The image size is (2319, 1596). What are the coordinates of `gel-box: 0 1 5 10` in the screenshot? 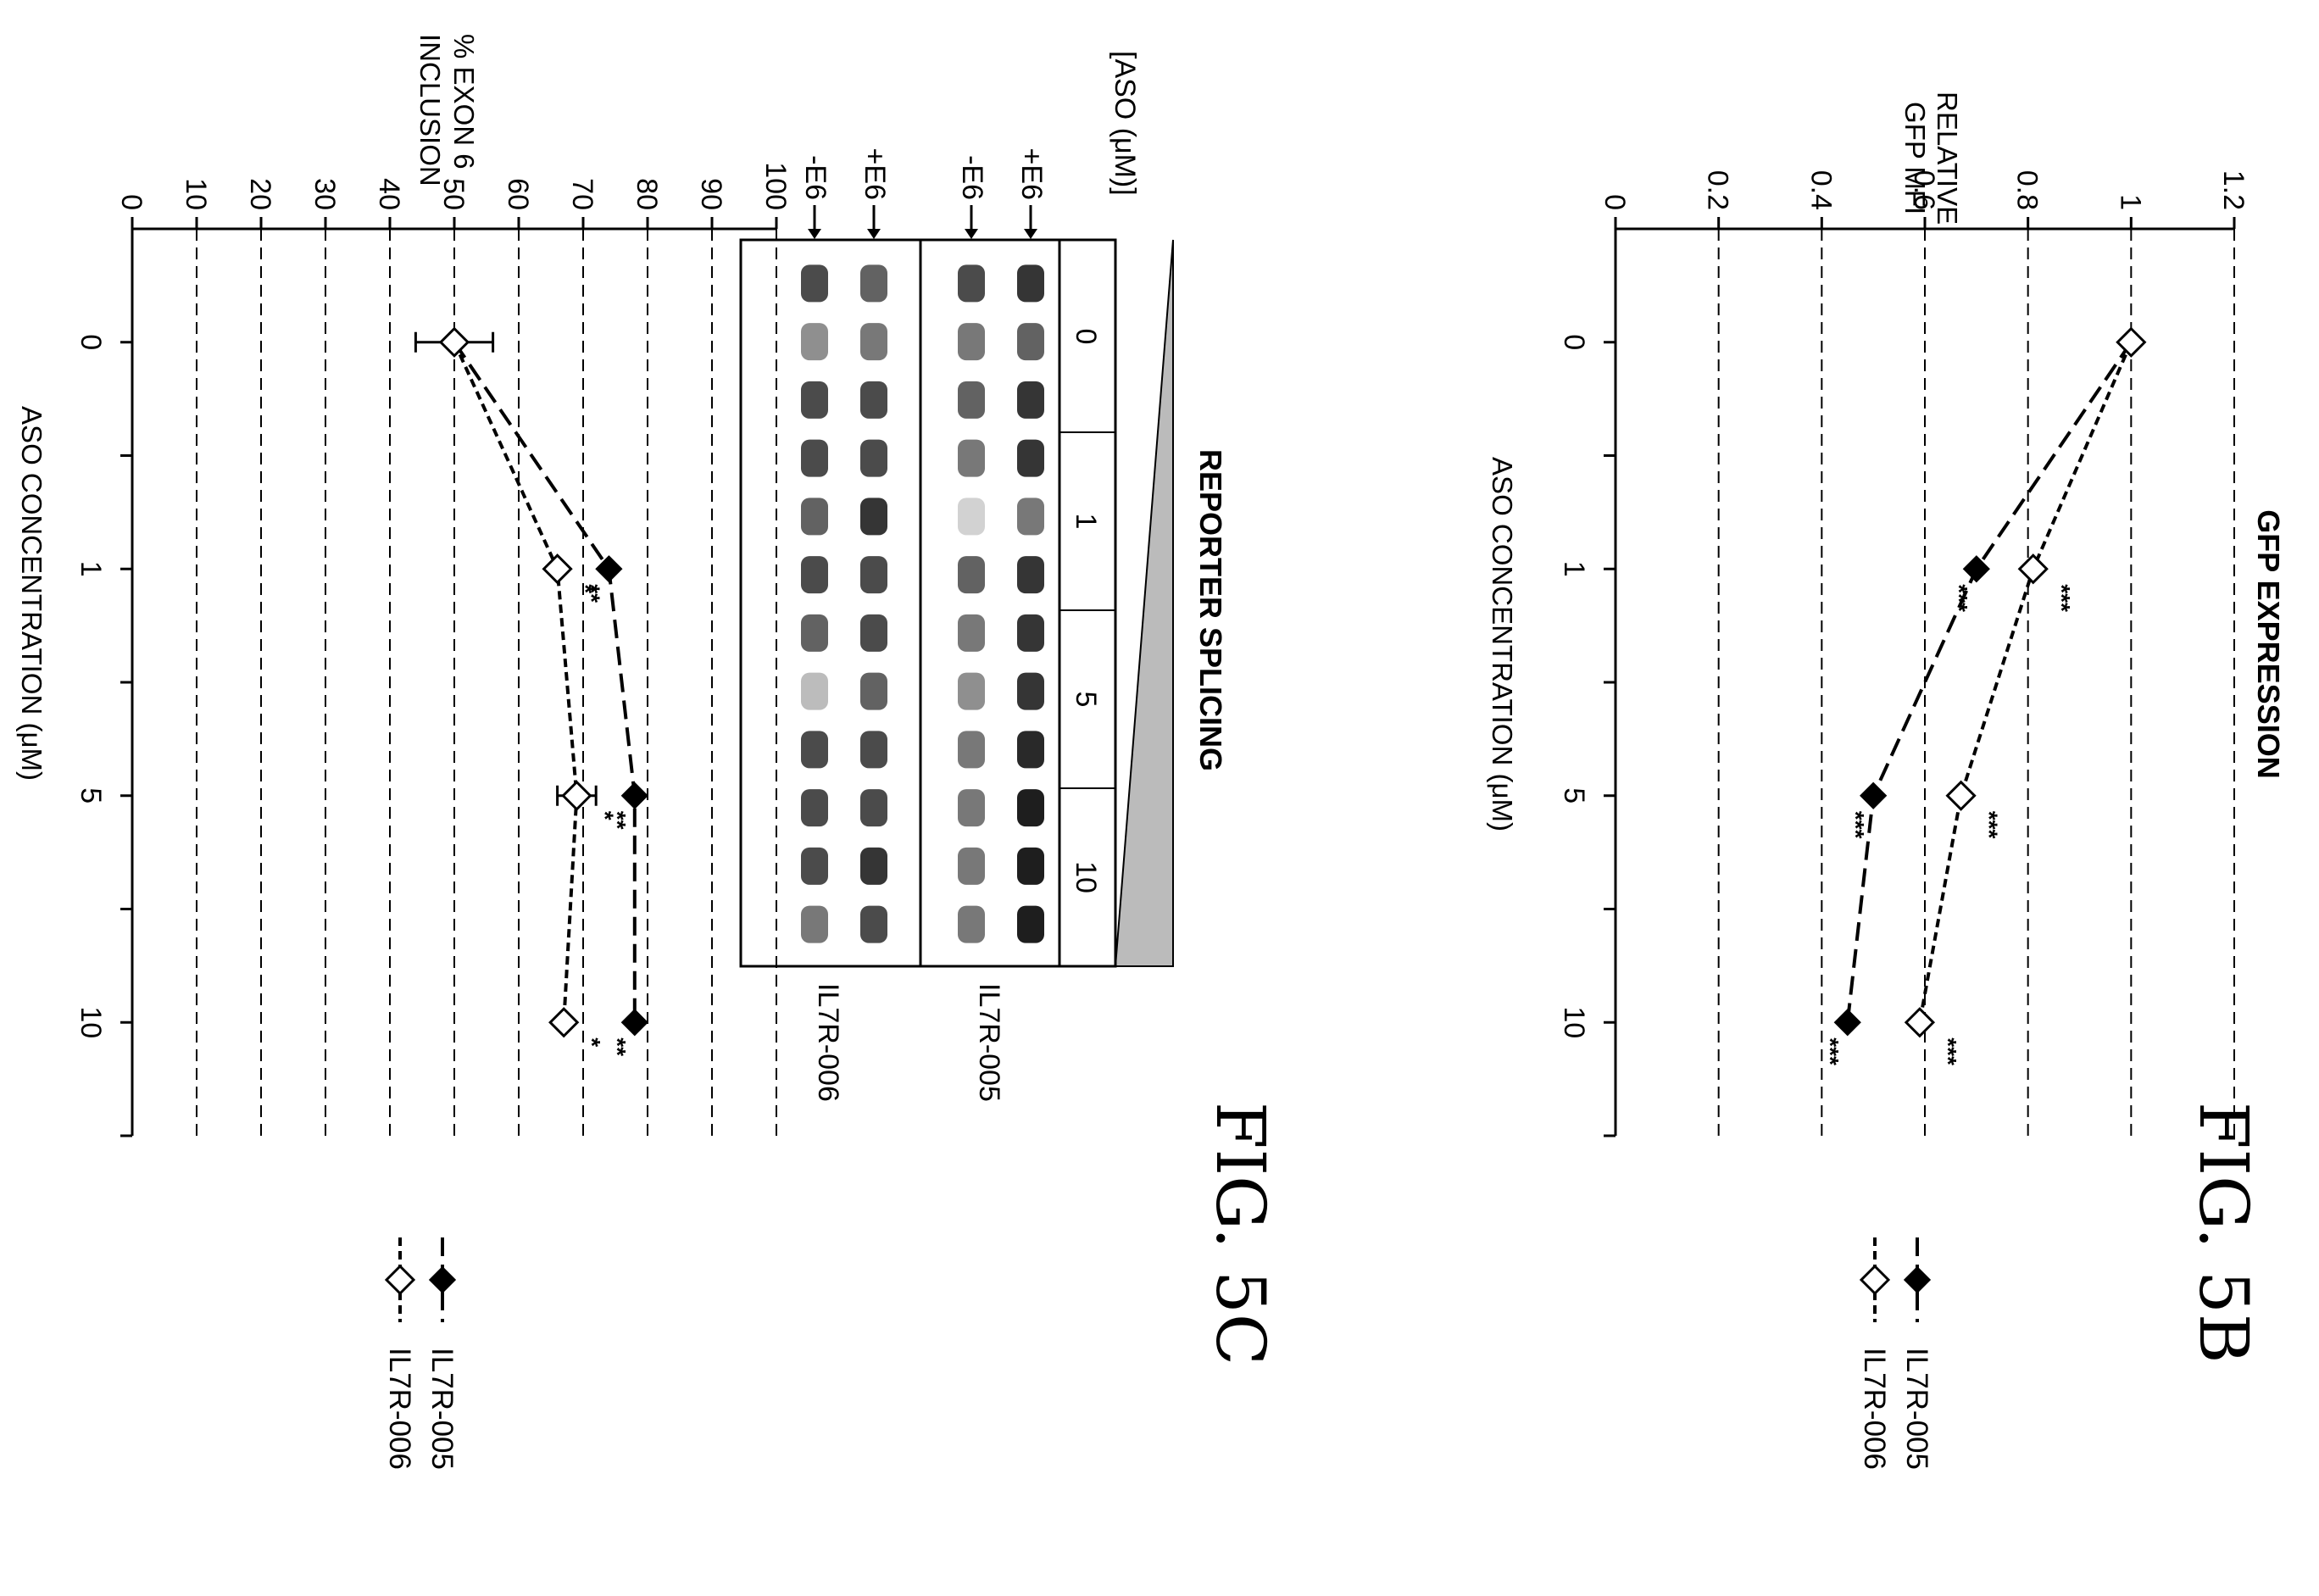 It's located at (928, 603).